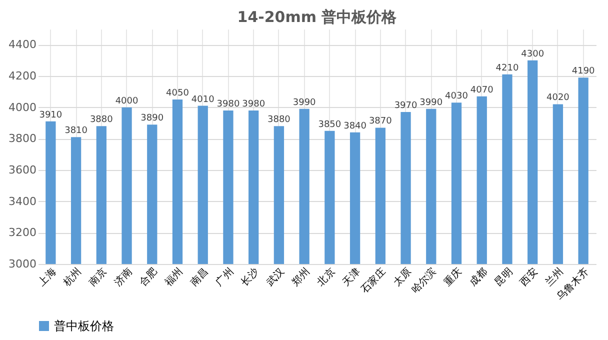 The height and width of the screenshot is (340, 608). Describe the element at coordinates (317, 17) in the screenshot. I see `chart-title: 14-20mm 普中板价格` at that location.